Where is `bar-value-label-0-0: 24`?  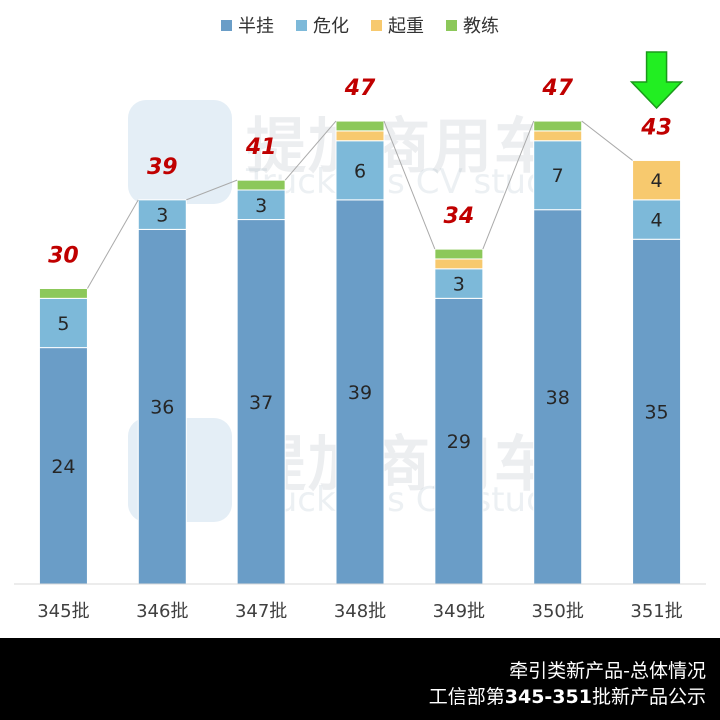
bar-value-label-0-0: 24 is located at coordinates (63, 467).